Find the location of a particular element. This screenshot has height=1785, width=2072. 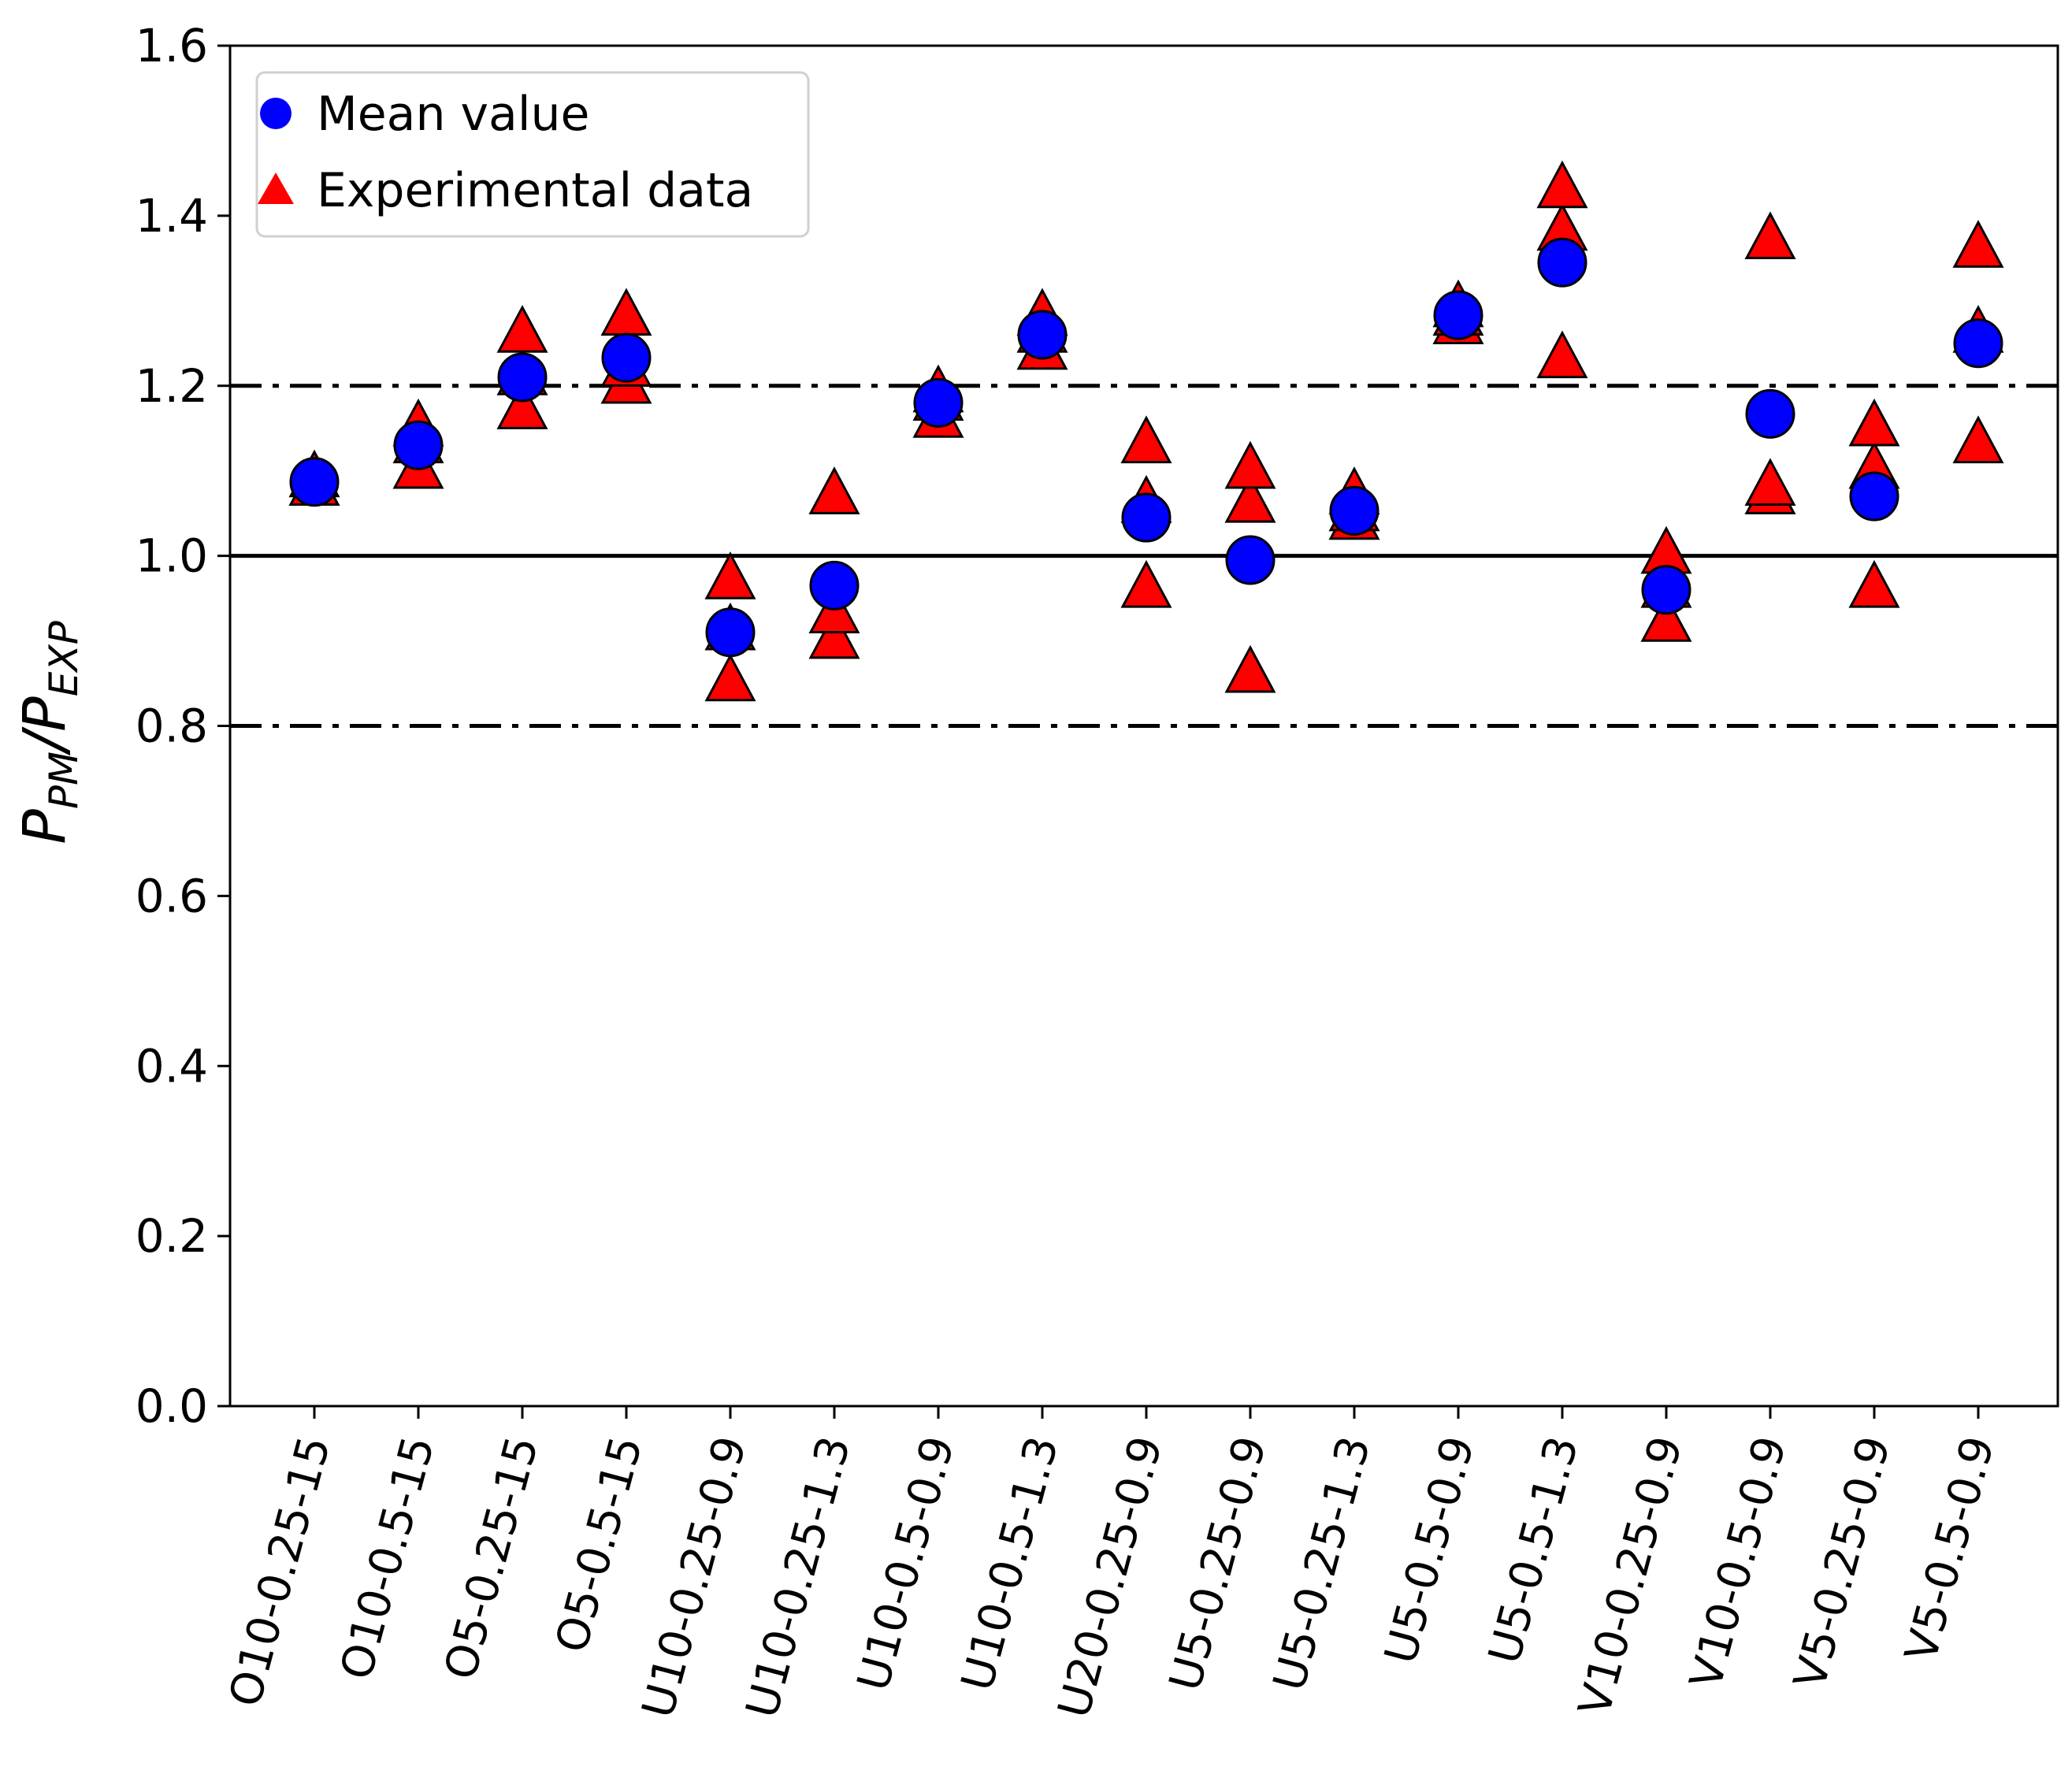

y-tick-label-0: 0.0 is located at coordinates (172, 1406).